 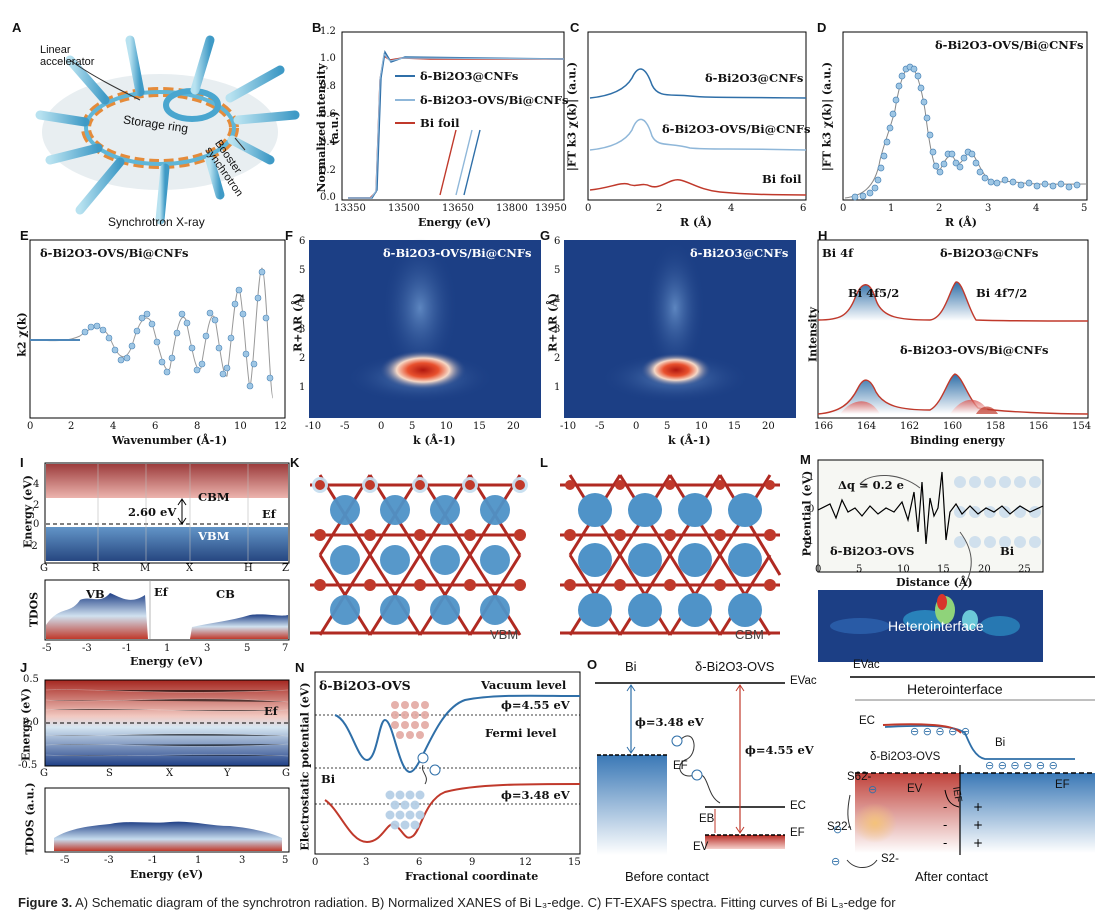 What do you see at coordinates (867, 721) in the screenshot?
I see `ec2-label: EC` at bounding box center [867, 721].